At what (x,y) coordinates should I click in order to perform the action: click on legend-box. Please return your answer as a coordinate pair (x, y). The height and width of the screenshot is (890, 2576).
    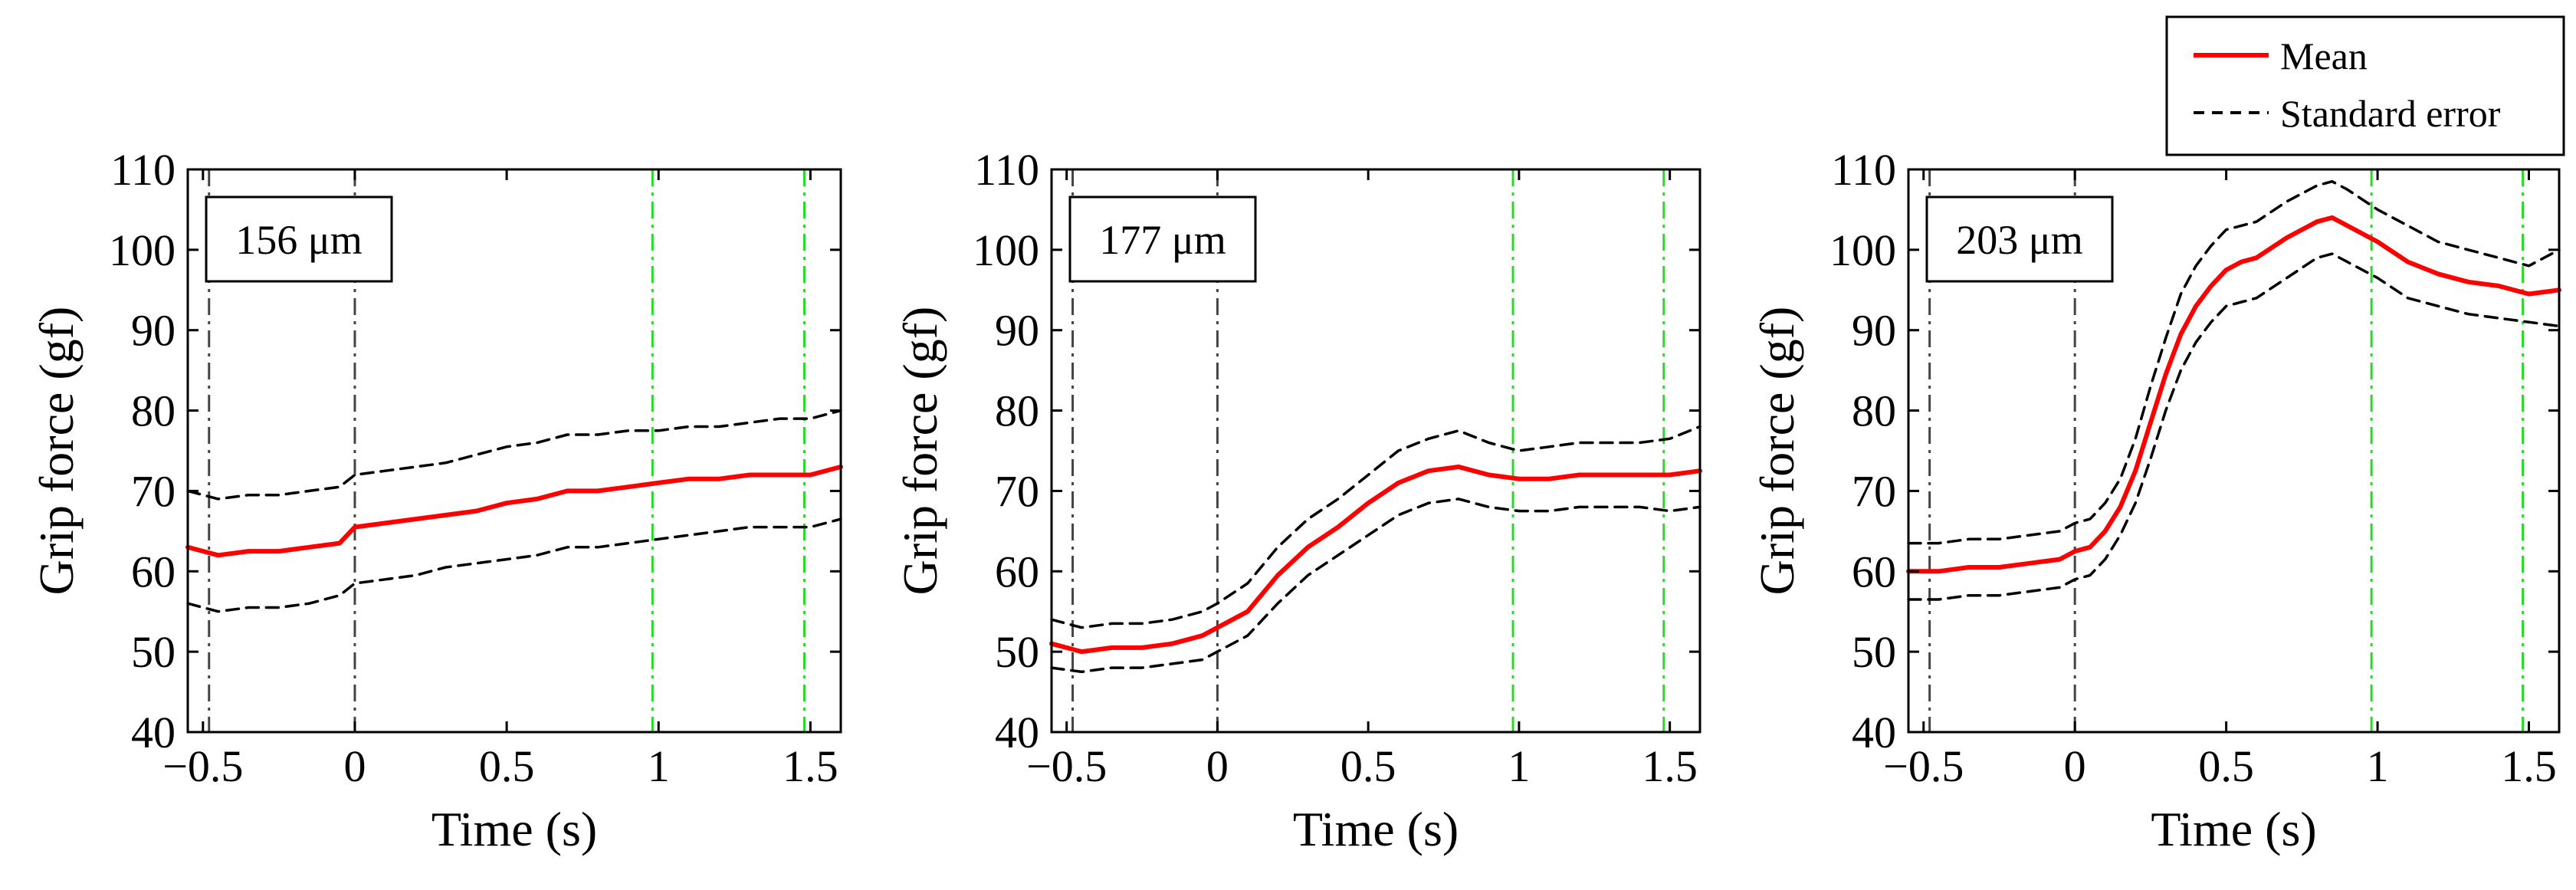
    Looking at the image, I should click on (2365, 85).